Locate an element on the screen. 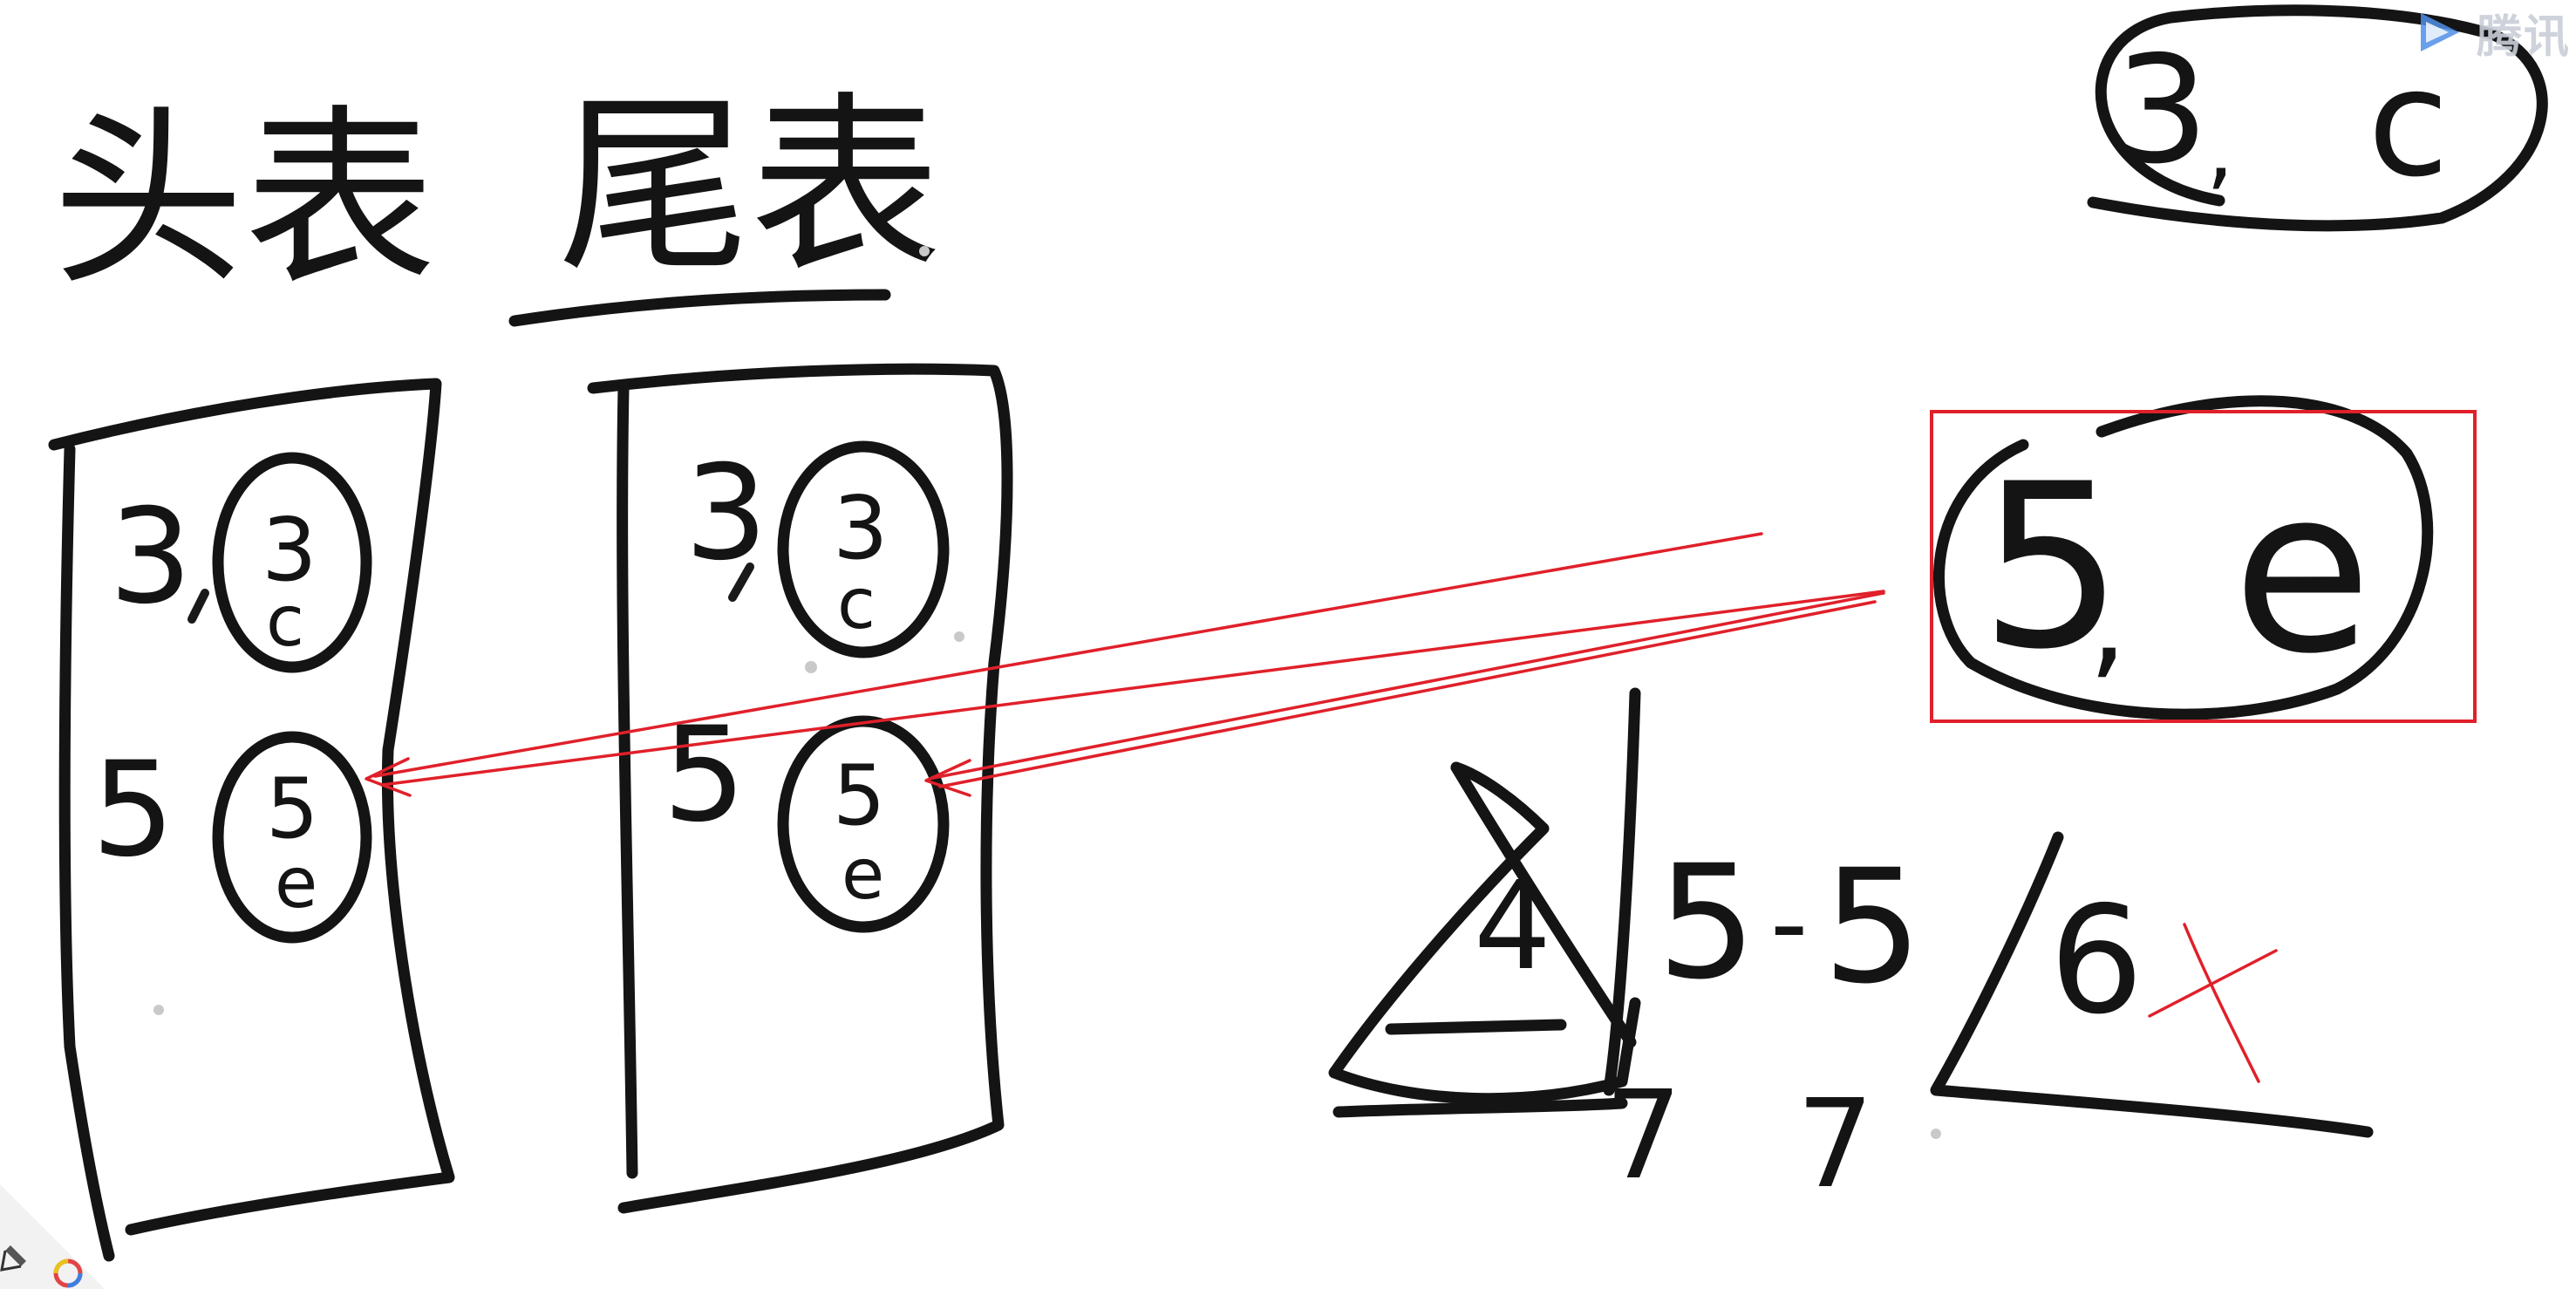  pen-icon is located at coordinates (13, 1258).